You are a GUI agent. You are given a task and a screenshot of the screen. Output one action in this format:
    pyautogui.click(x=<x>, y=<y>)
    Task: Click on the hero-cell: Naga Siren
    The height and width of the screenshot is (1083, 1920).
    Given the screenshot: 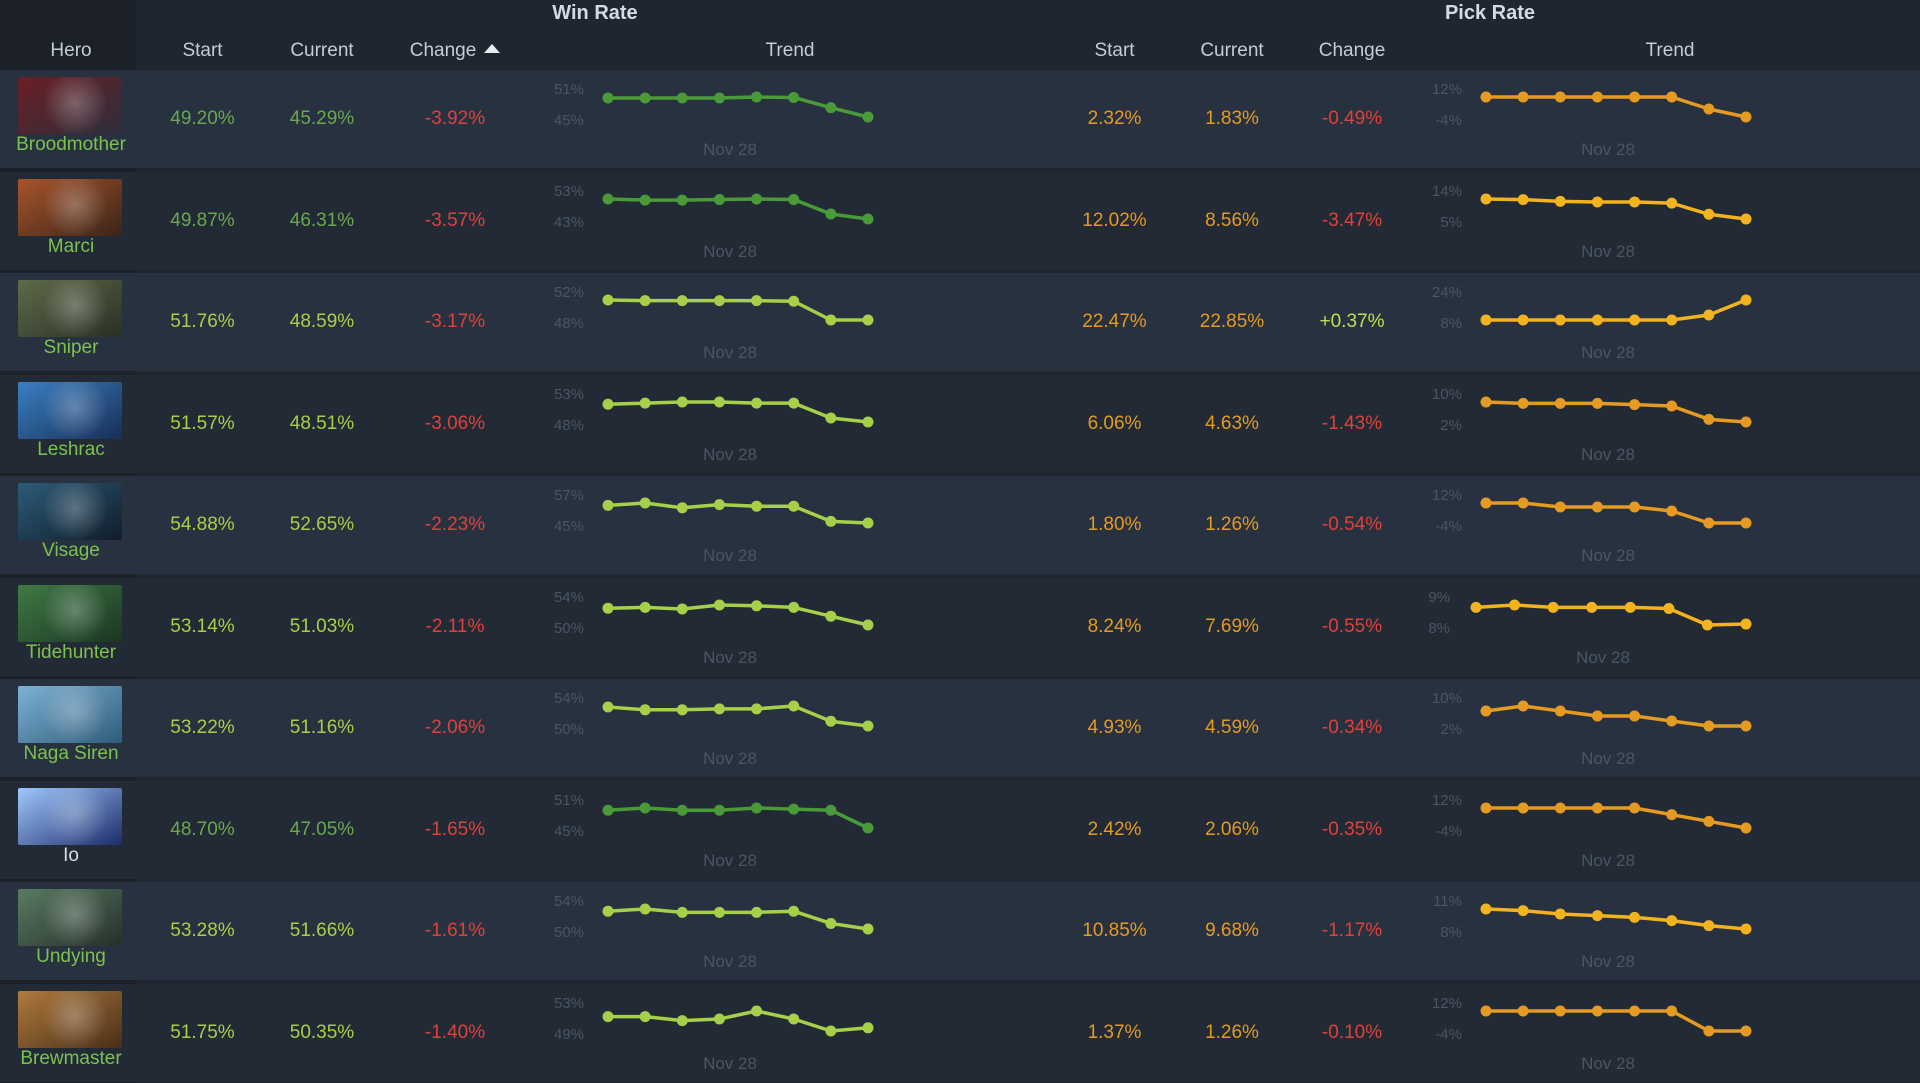 What is the action you would take?
    pyautogui.click(x=71, y=729)
    